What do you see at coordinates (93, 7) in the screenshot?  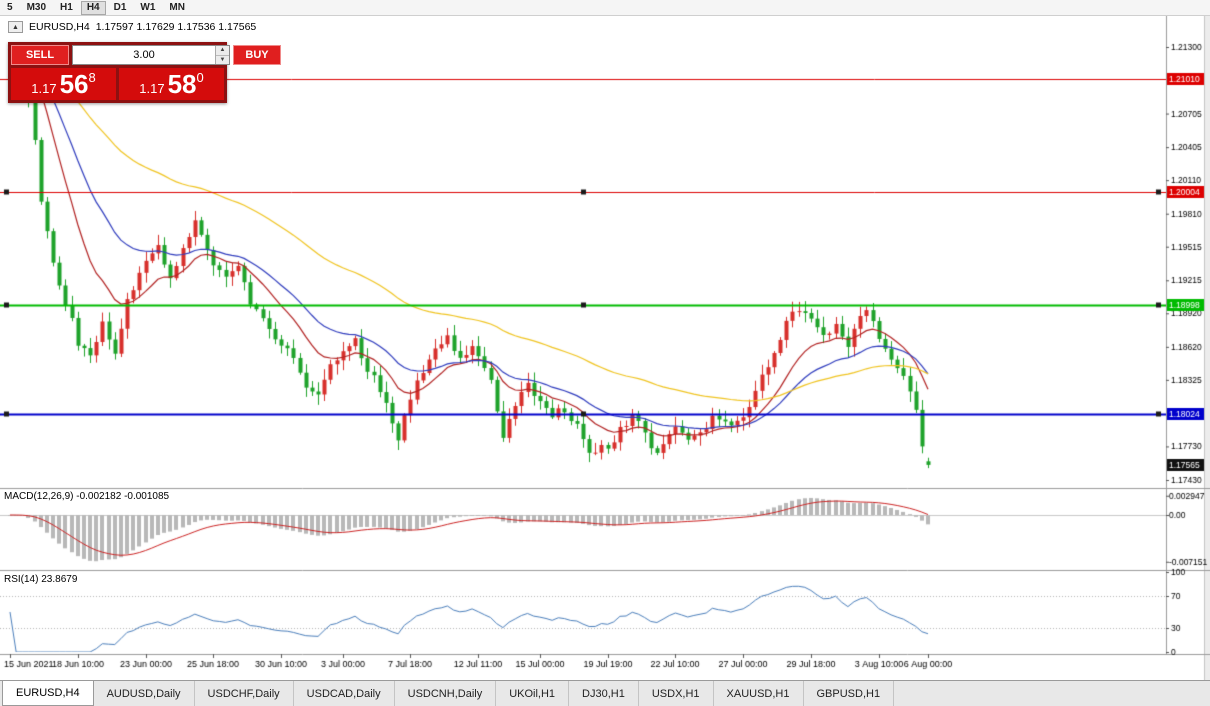 I see `timeframe-button-H4: H4` at bounding box center [93, 7].